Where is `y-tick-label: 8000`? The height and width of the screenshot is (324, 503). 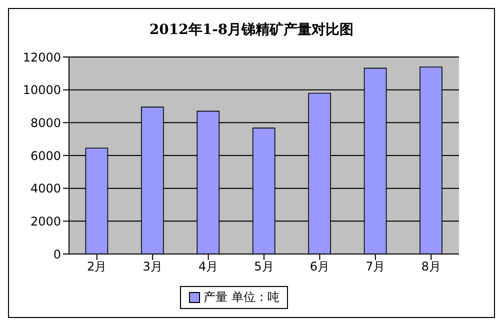
y-tick-label: 8000 is located at coordinates (45, 123).